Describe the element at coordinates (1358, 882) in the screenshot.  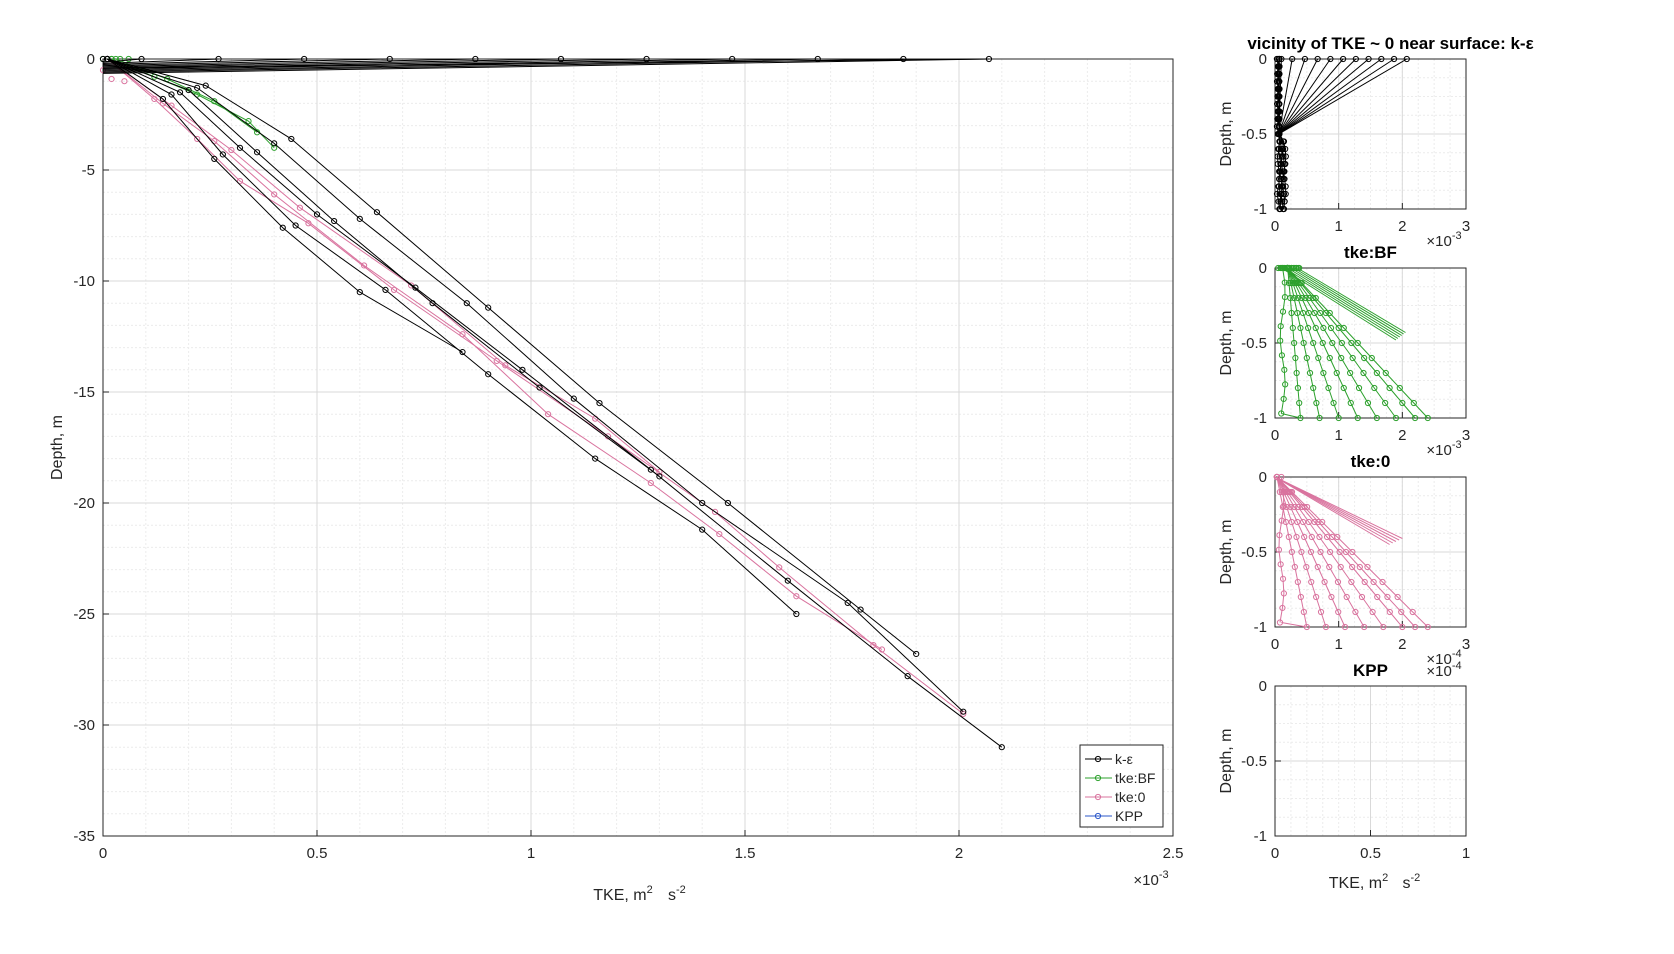
I see `x-axis-label: TKE, m2` at that location.